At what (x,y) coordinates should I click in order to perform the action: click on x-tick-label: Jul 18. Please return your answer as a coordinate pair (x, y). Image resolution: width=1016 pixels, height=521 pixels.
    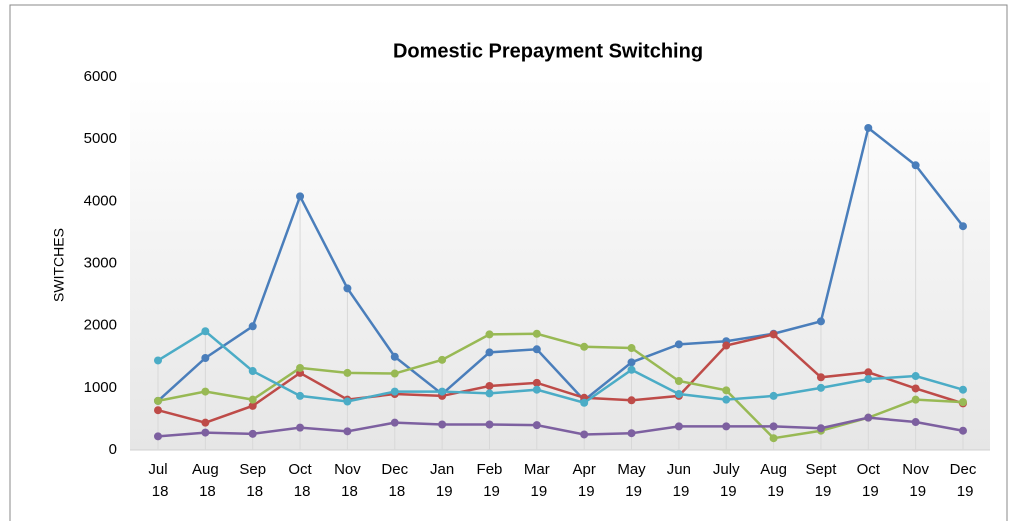
    Looking at the image, I should click on (158, 480).